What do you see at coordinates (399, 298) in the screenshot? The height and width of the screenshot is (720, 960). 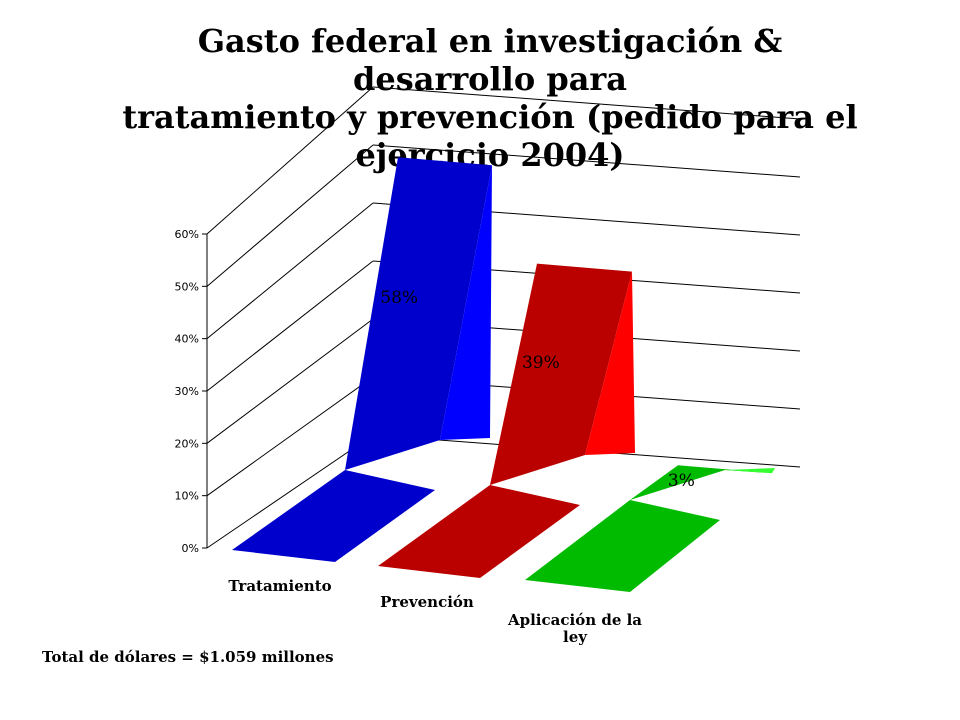 I see `data-label: 58%` at bounding box center [399, 298].